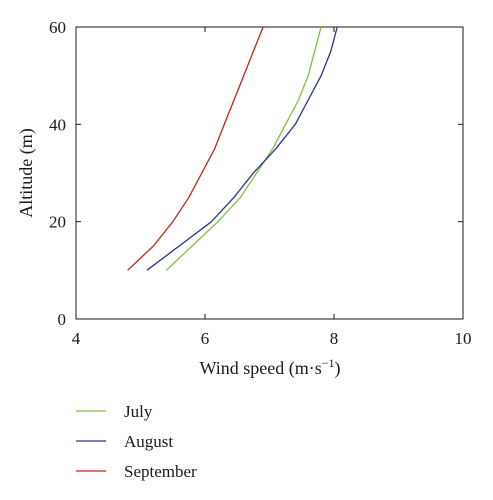 The image size is (493, 500). What do you see at coordinates (463, 338) in the screenshot?
I see `x-tick-label: 10` at bounding box center [463, 338].